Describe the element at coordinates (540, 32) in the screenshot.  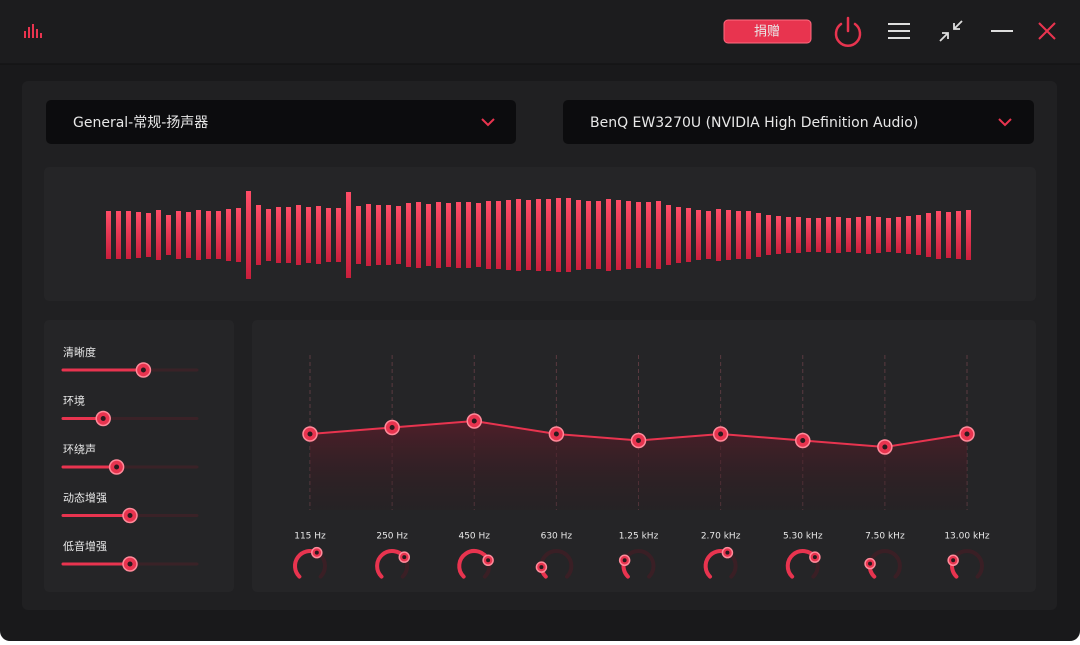
I see `title-bar` at that location.